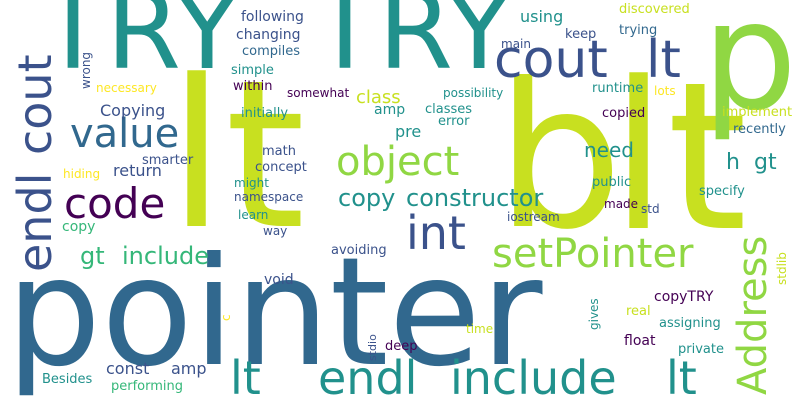 The image size is (800, 400). Describe the element at coordinates (269, 197) in the screenshot. I see `word-namespace: namespace` at that location.